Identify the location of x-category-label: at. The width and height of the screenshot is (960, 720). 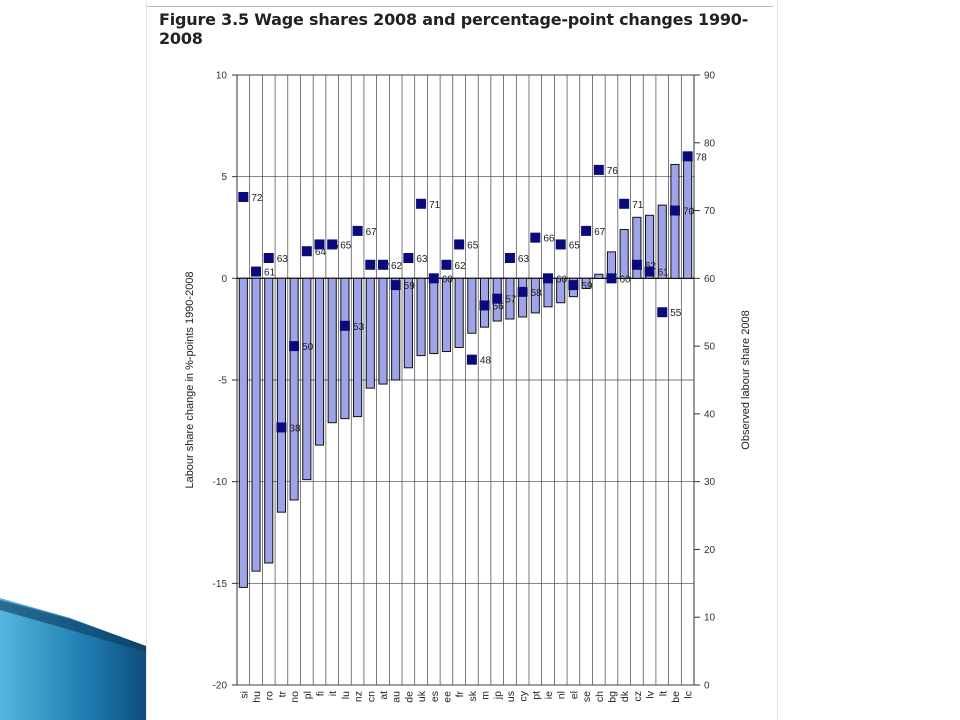
(384, 695).